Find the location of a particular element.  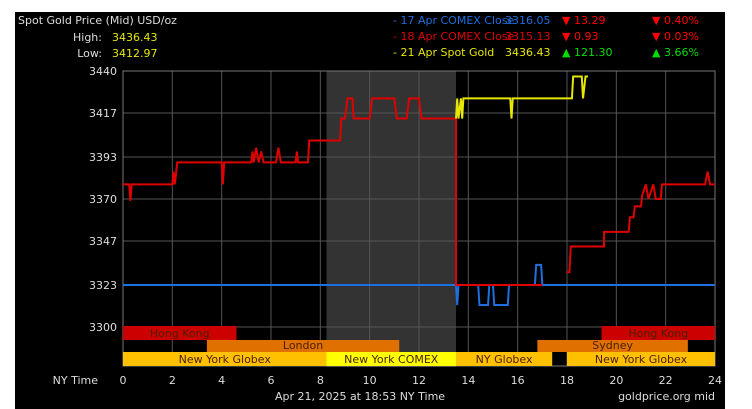

session-label: New York COMEX is located at coordinates (391, 359).